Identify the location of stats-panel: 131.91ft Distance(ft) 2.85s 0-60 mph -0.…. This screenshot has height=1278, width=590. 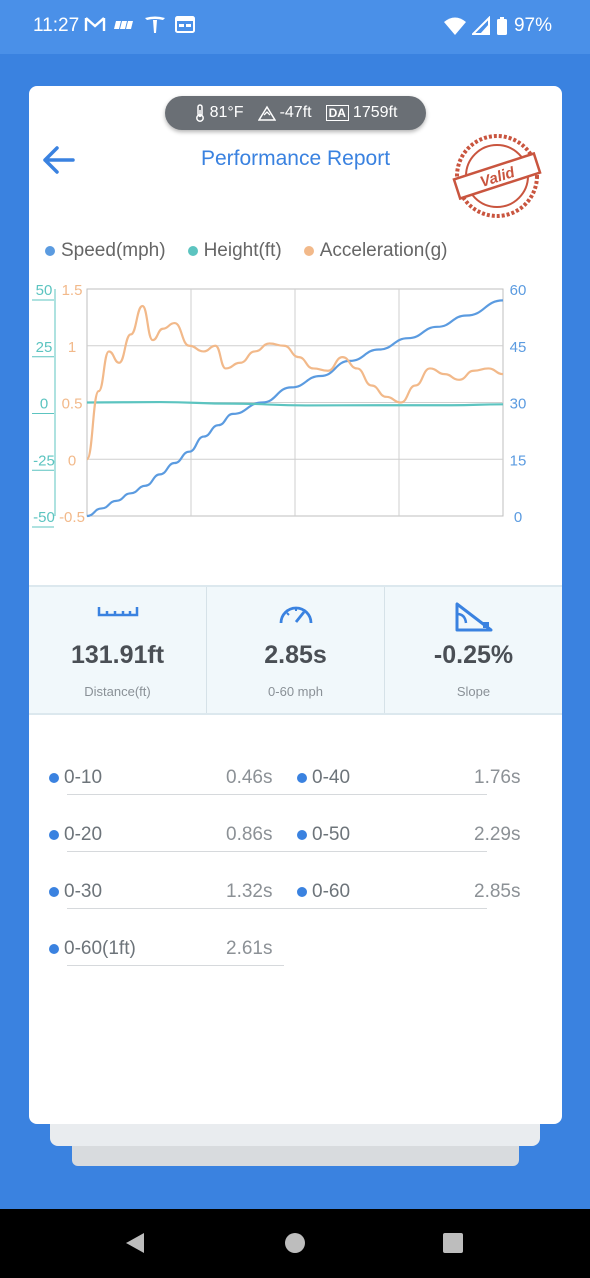
(295, 650).